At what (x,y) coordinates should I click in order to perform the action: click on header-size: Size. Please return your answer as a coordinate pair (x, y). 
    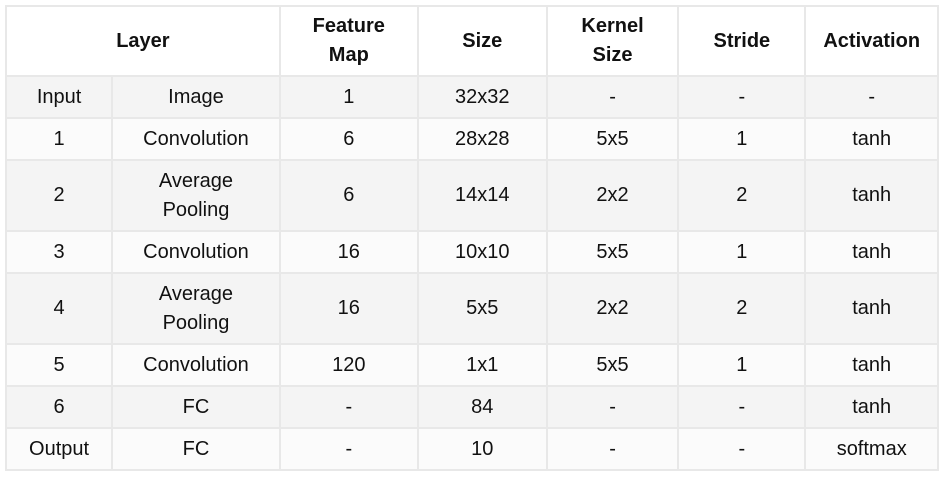
    Looking at the image, I should click on (482, 41).